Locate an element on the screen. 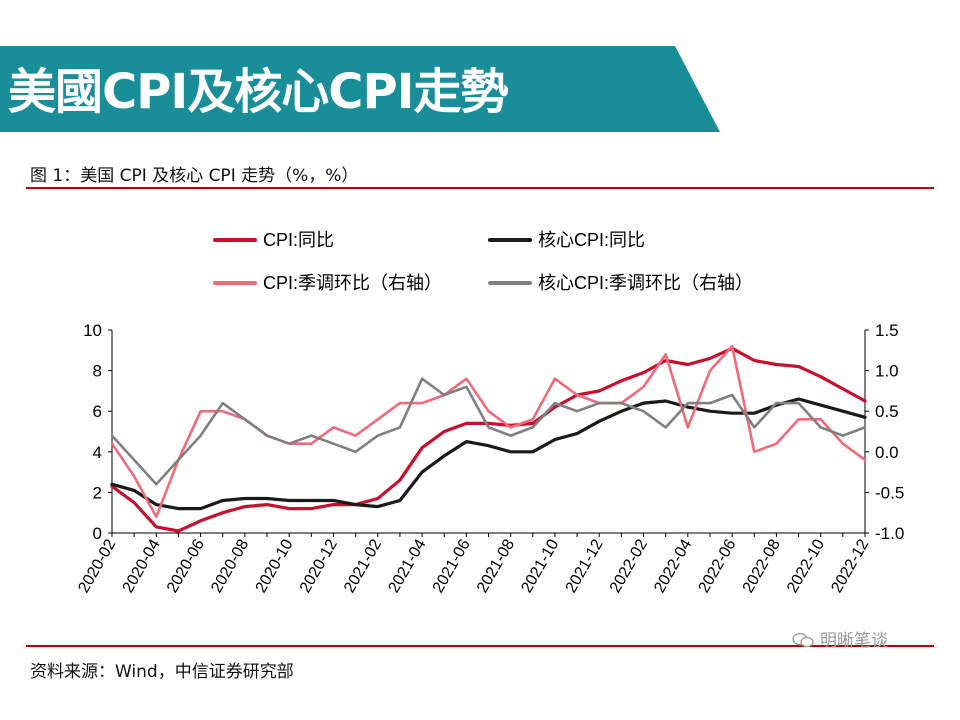  x-tick-label: 2022-12 is located at coordinates (850, 565).